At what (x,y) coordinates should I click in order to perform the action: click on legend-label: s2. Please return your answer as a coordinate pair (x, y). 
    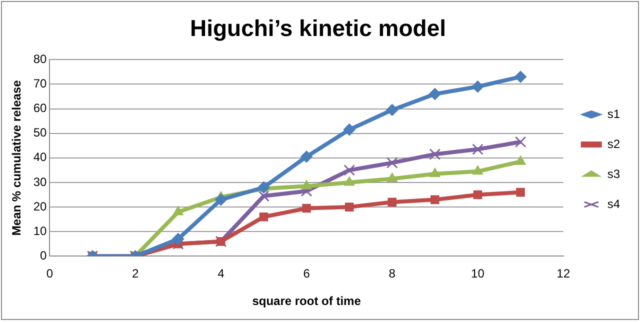
    Looking at the image, I should click on (613, 143).